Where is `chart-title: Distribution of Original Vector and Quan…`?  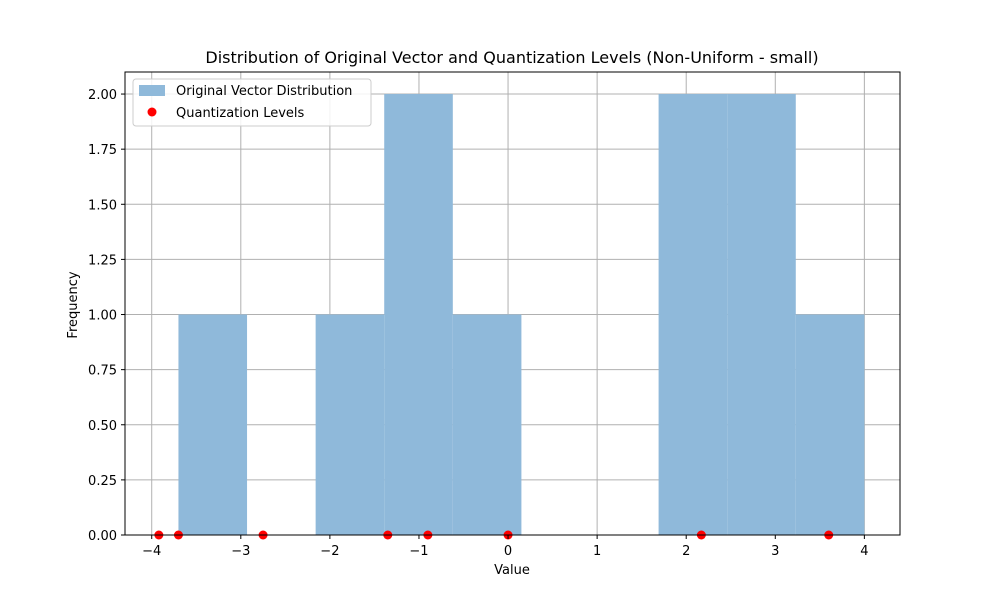
chart-title: Distribution of Original Vector and Quan… is located at coordinates (511, 57).